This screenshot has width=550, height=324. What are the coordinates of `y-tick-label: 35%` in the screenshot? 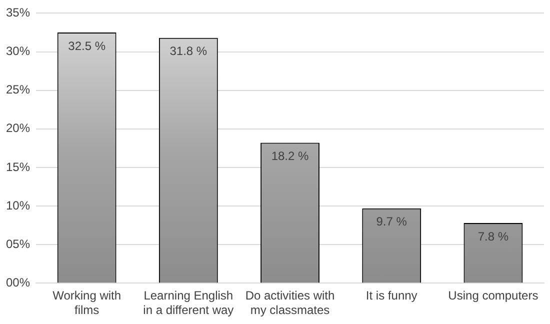 It's located at (18, 13).